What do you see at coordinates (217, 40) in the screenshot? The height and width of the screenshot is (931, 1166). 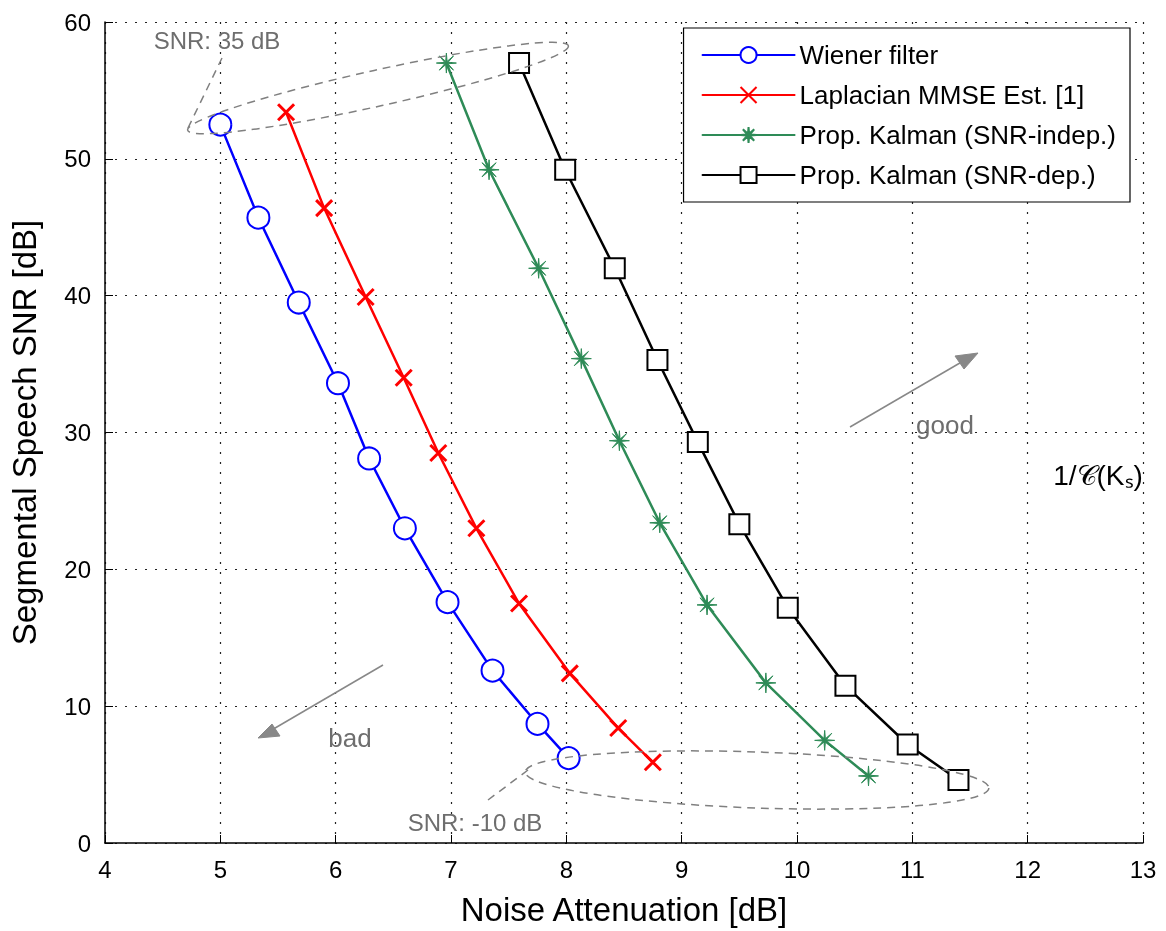 I see `annotation: SNR: 35 dB` at bounding box center [217, 40].